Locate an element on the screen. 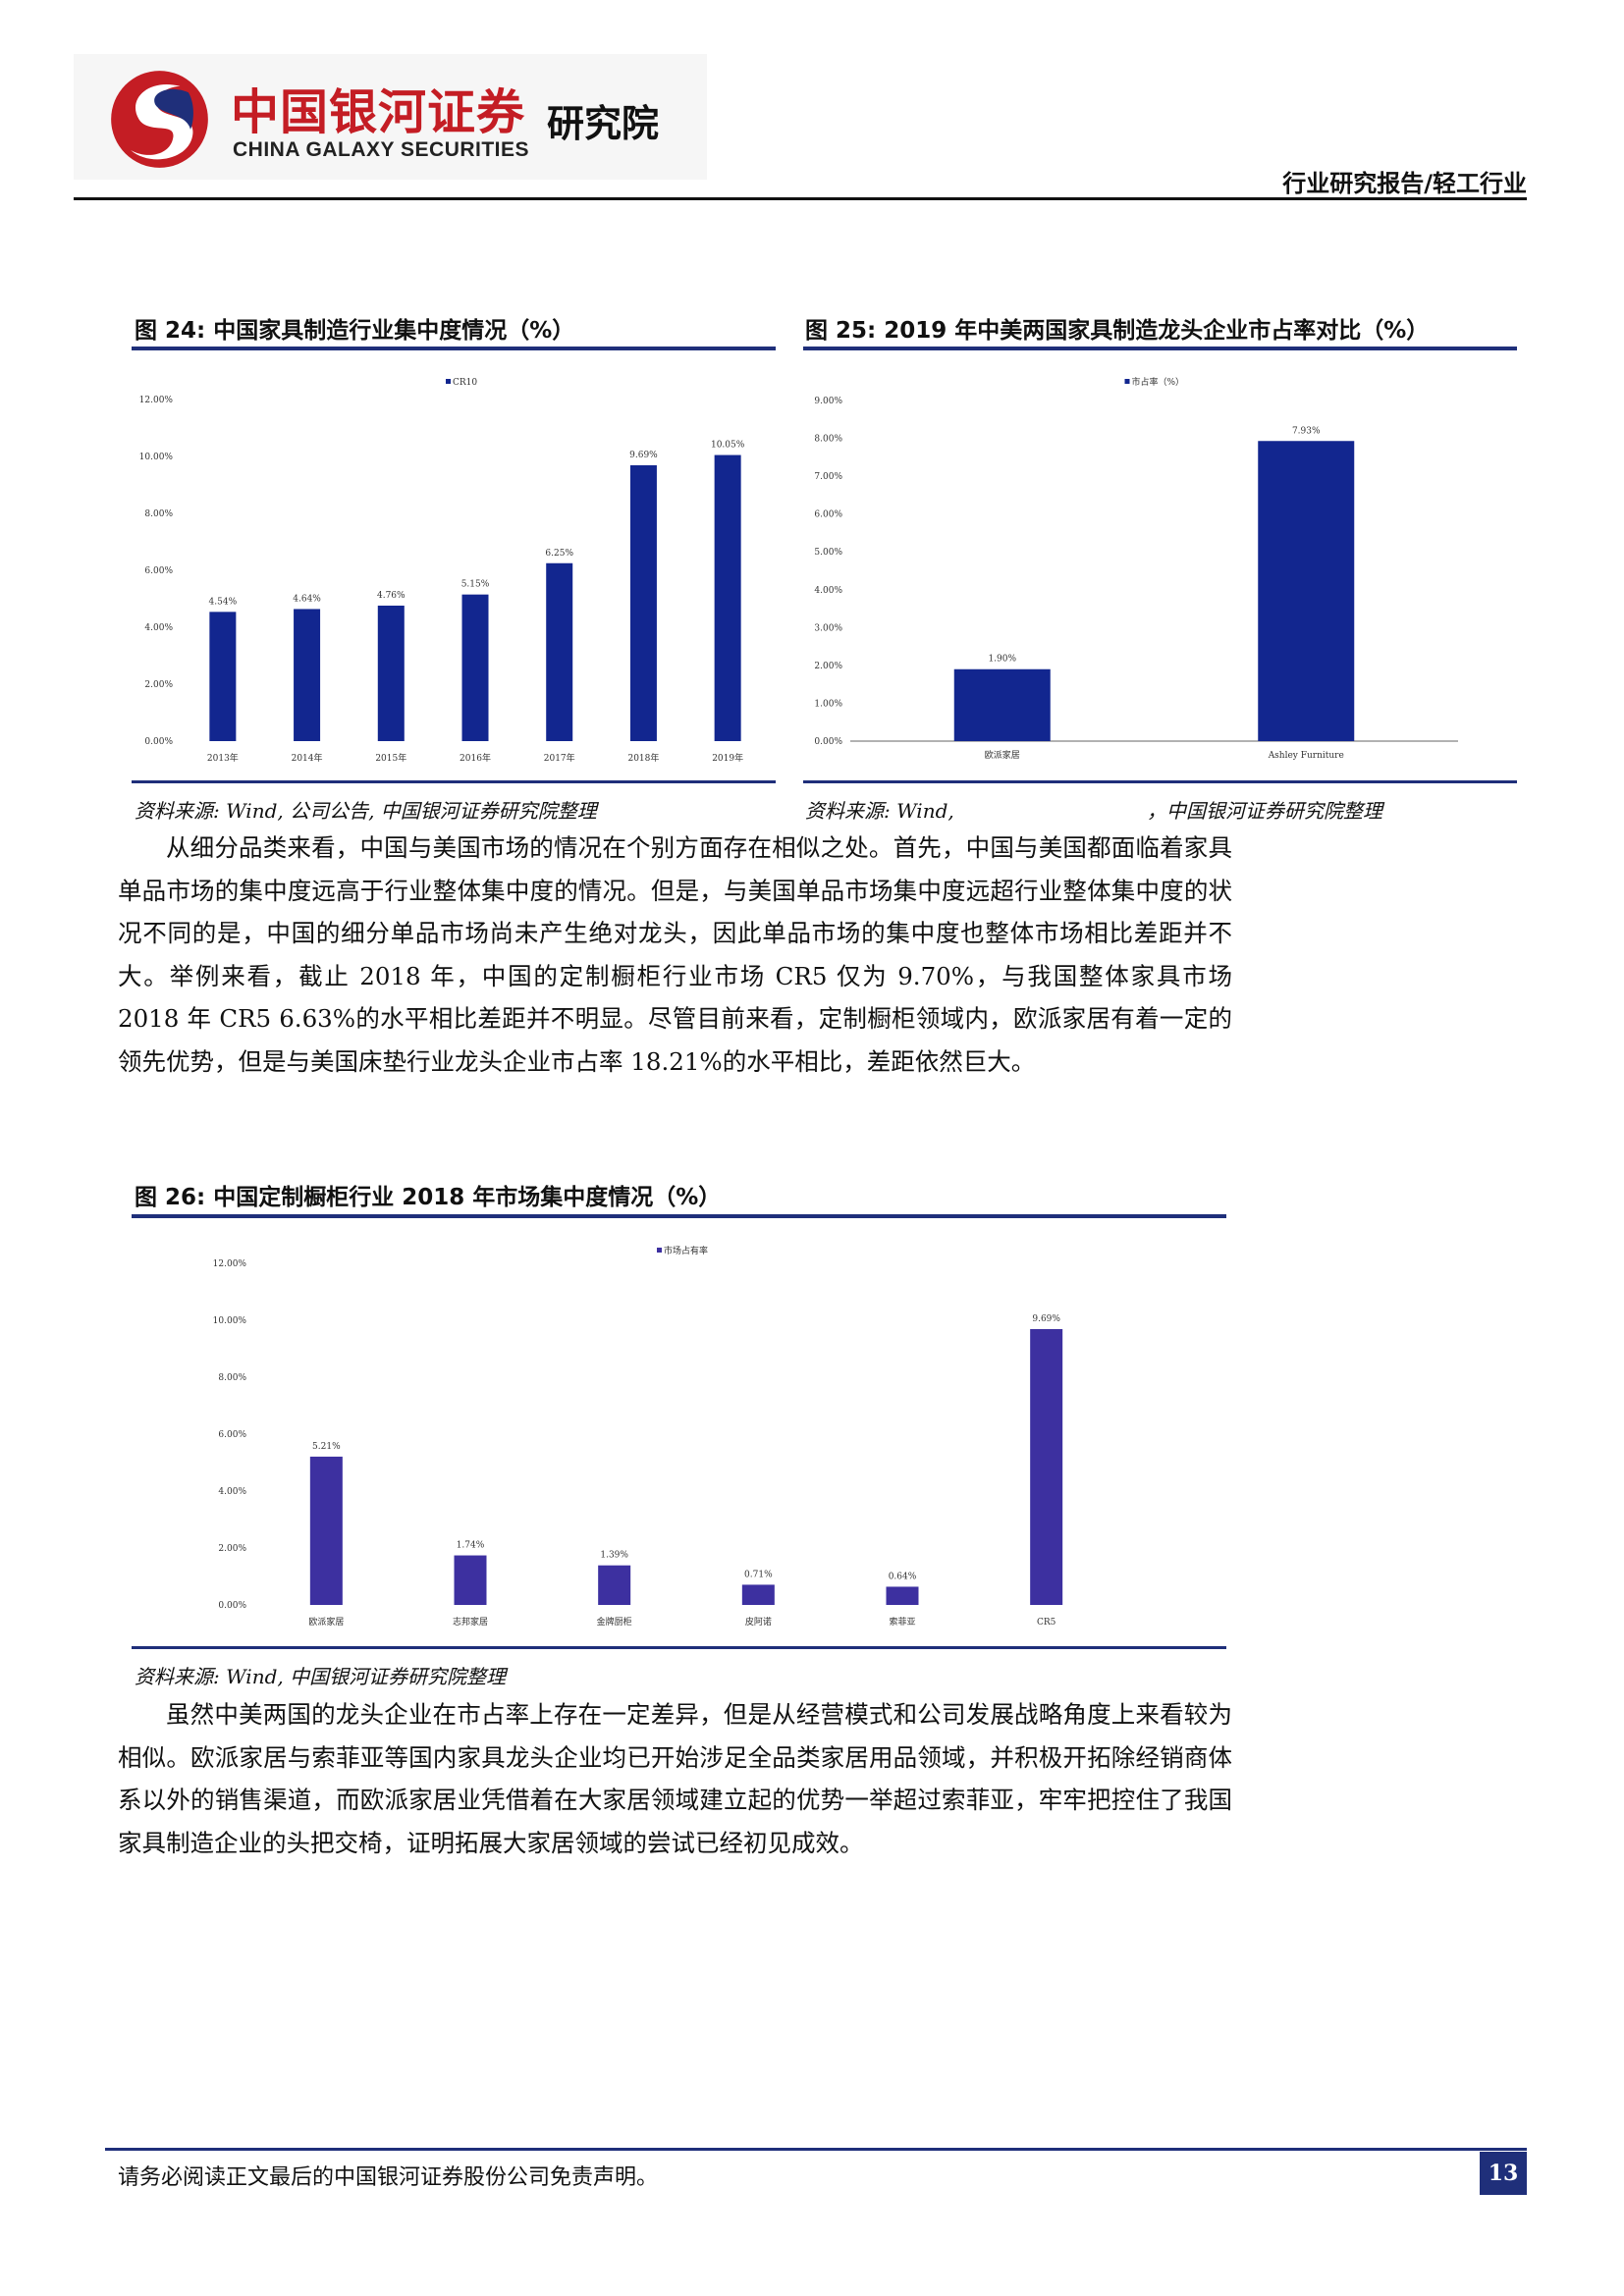 The height and width of the screenshot is (2296, 1624). footer-disclaimer: 请务必阅读正文最后的中国银河证券股份公司免责声明。 is located at coordinates (388, 2177).